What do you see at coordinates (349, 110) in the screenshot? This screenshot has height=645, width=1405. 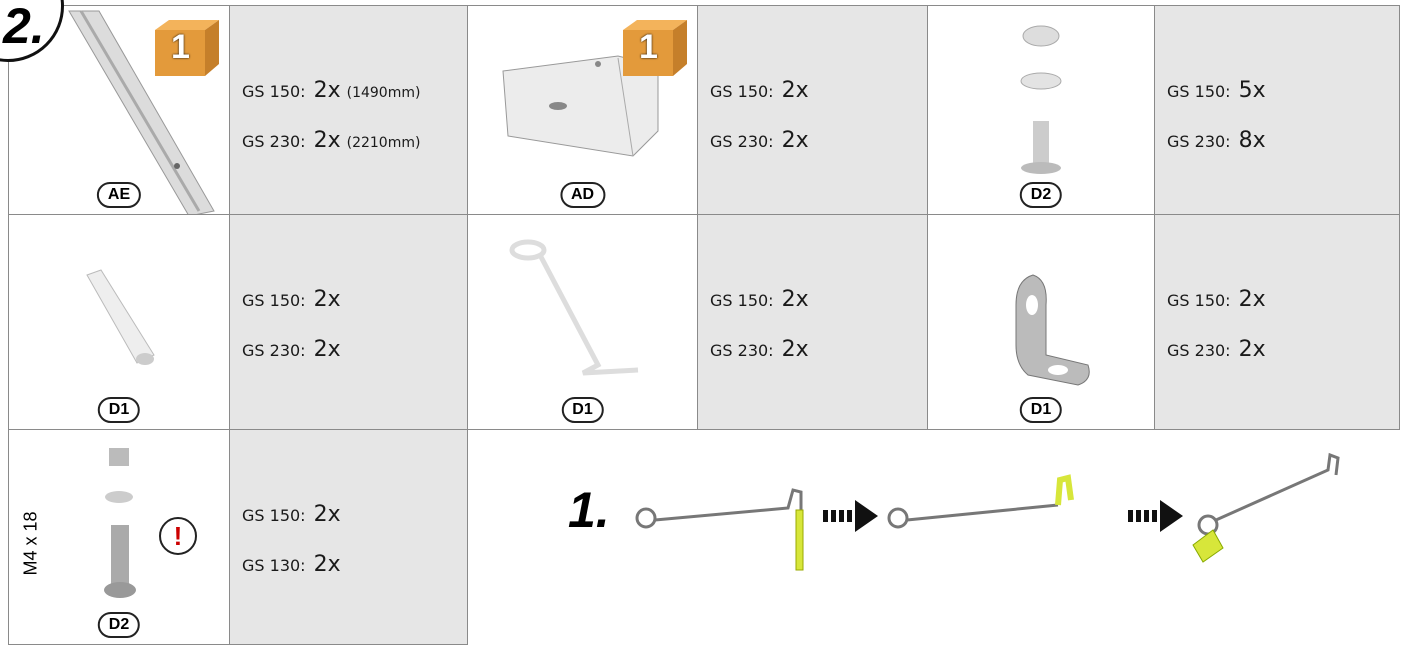 I see `part-quantity-cell: GS 150: 2x (1490mm) GS 230: 2x (2210mm)` at bounding box center [349, 110].